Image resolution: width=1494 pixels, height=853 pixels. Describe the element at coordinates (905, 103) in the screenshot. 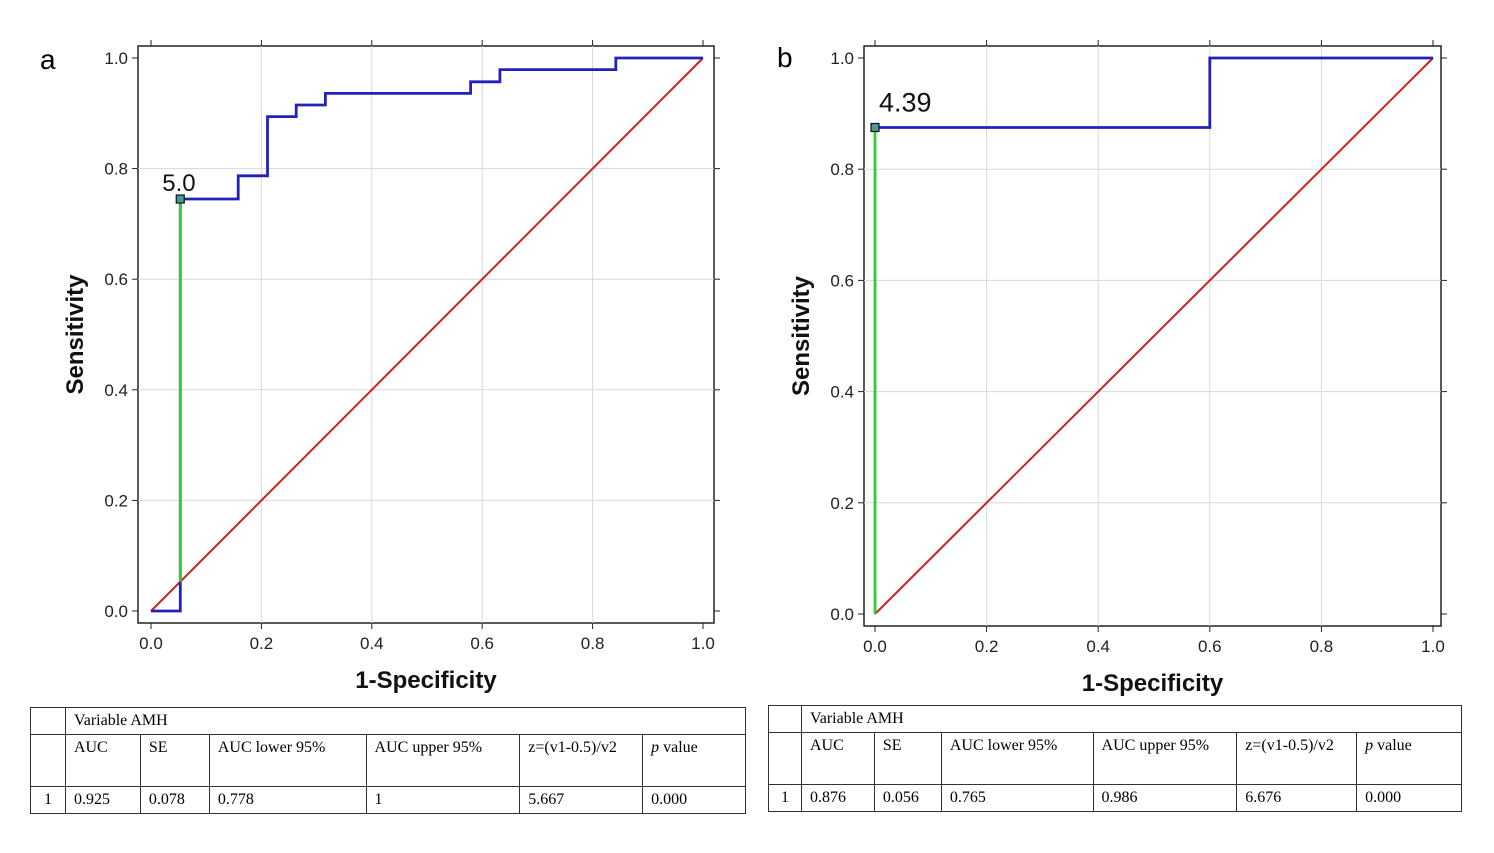

I see `cutoff-label: 4.39` at that location.